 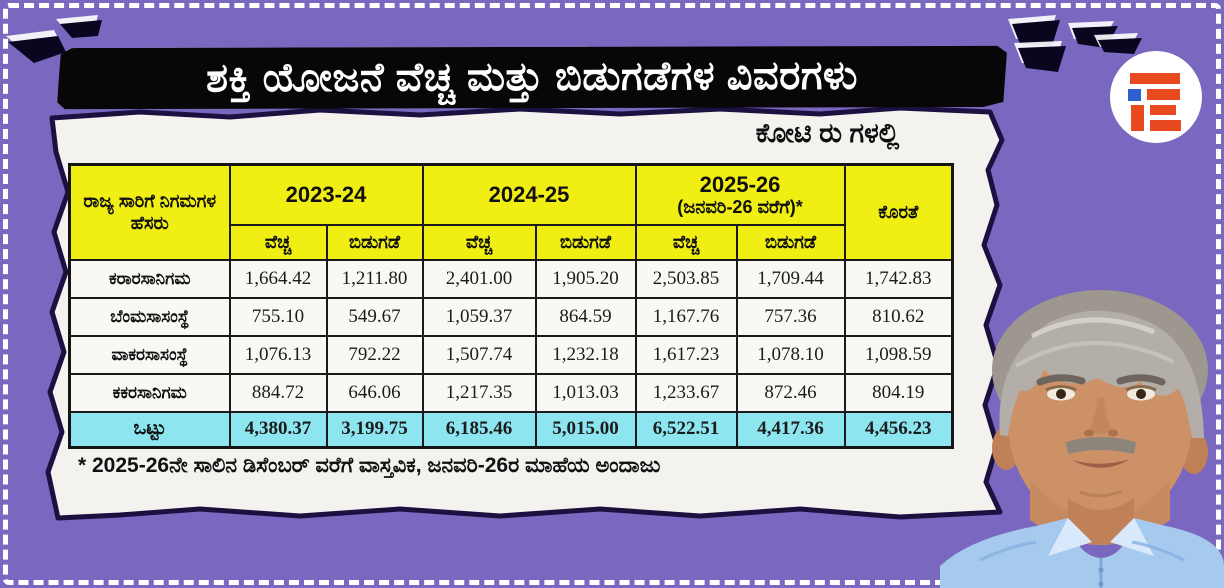 What do you see at coordinates (686, 392) in the screenshot?
I see `cell-value: 1,233.67` at bounding box center [686, 392].